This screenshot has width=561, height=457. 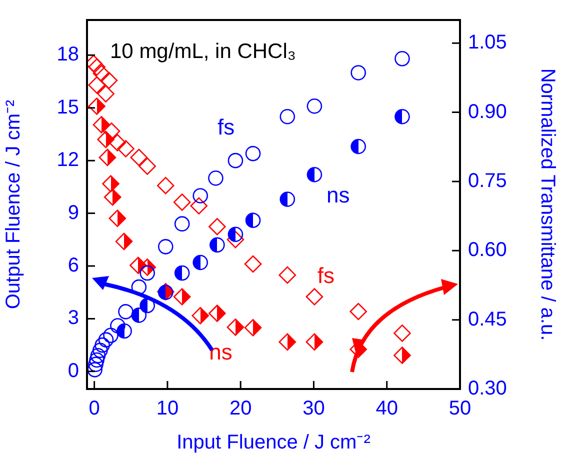 What do you see at coordinates (487, 250) in the screenshot?
I see `y2-tick-label: 0.60` at bounding box center [487, 250].